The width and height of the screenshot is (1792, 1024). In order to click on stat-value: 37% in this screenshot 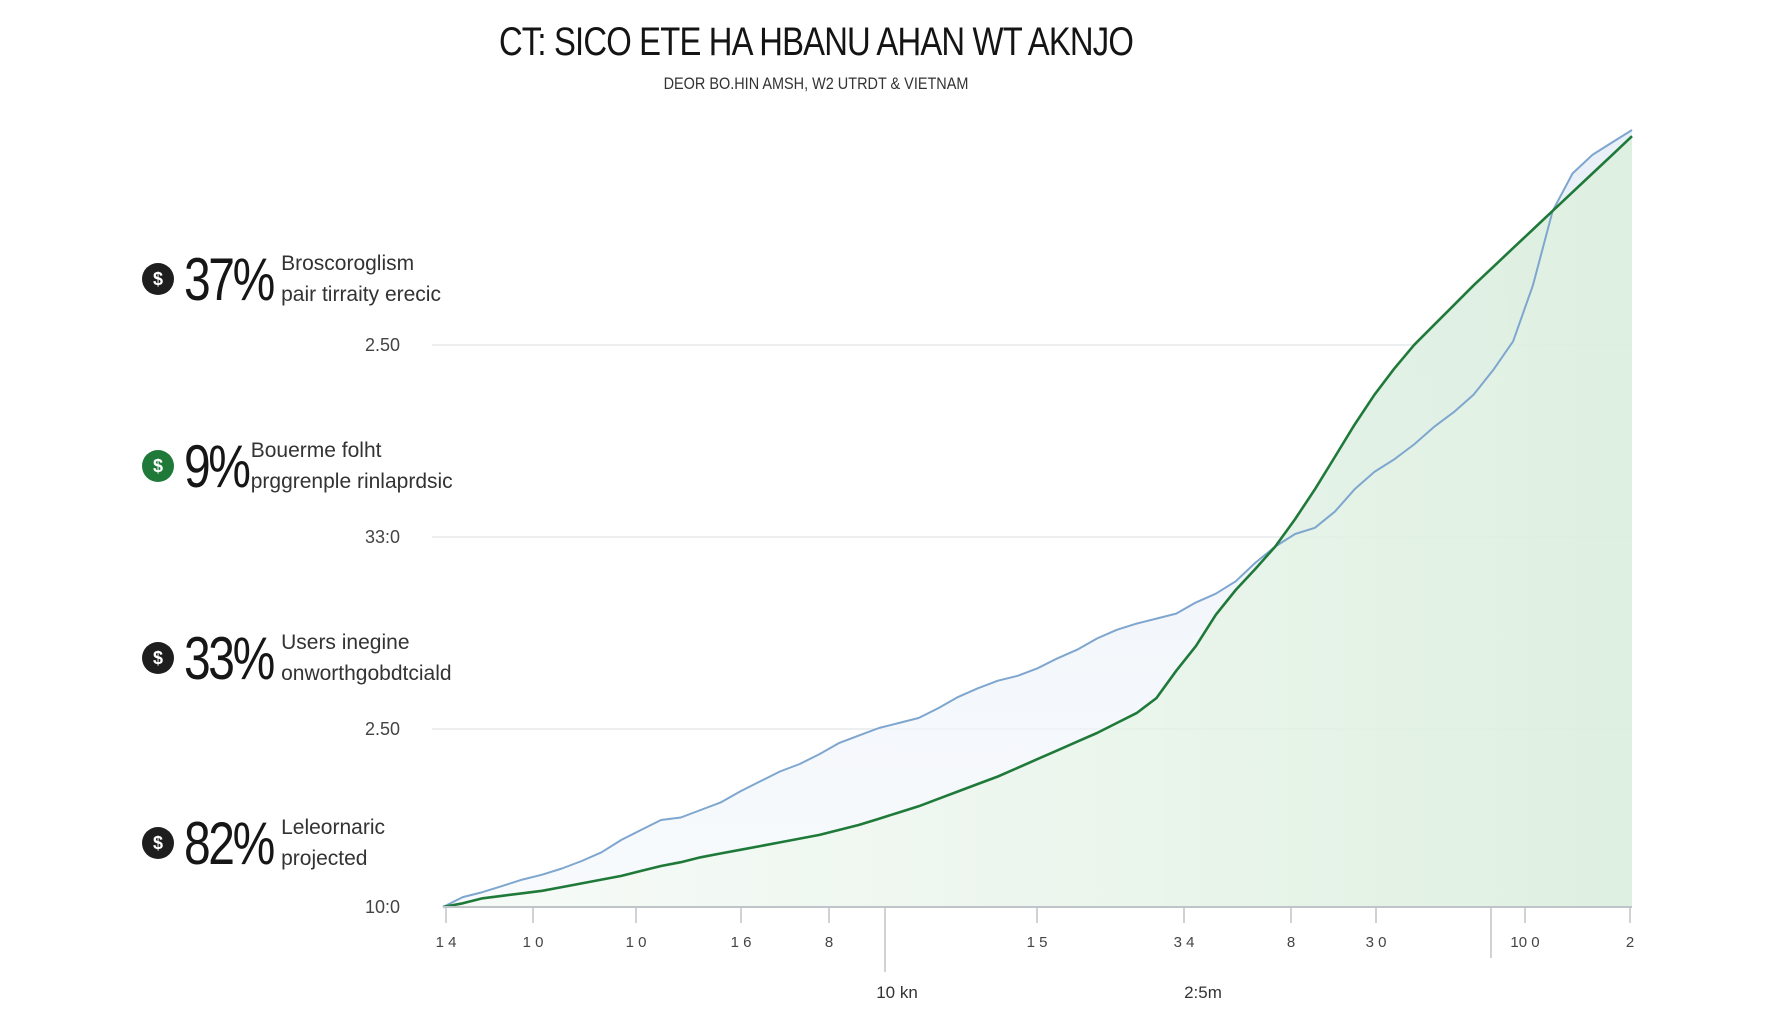, I will do `click(229, 279)`.